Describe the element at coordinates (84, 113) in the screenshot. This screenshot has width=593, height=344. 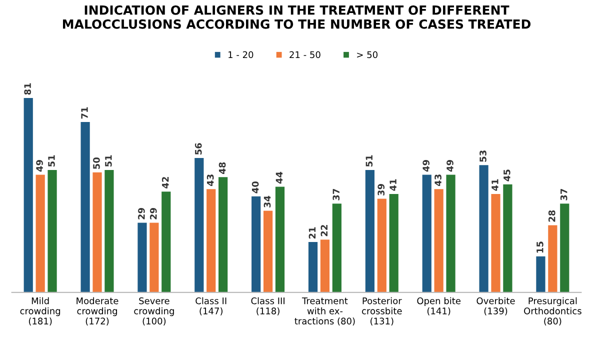
I see `data-label: 71` at that location.